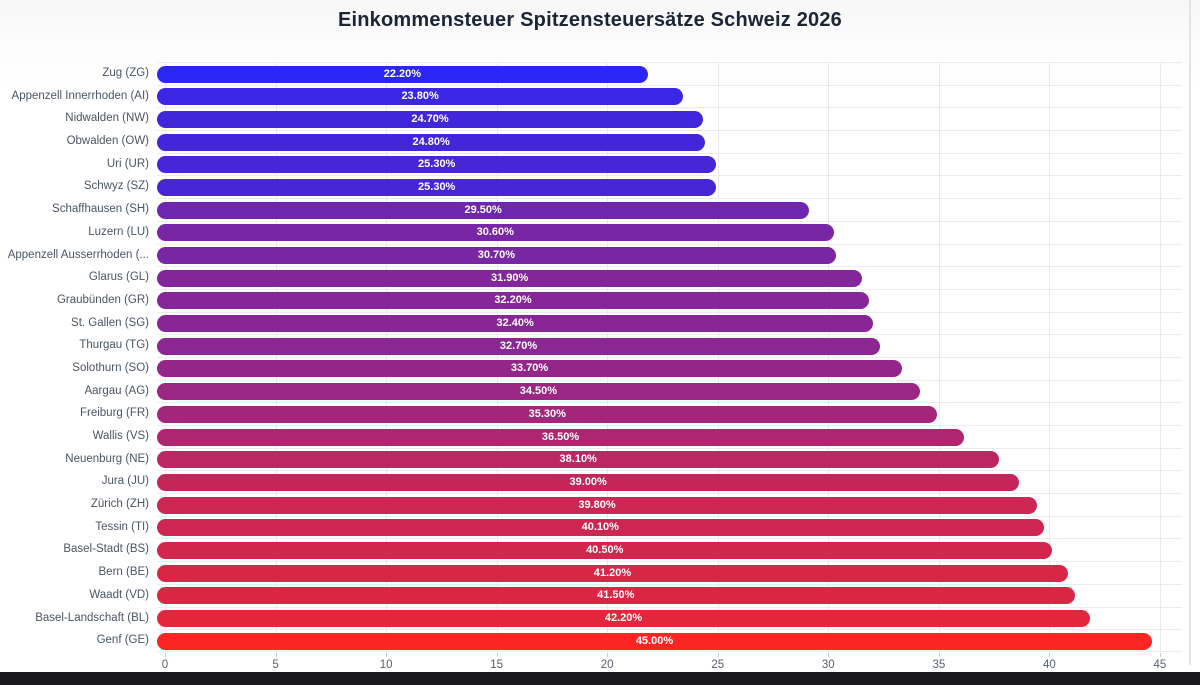  I want to click on bar-value-label: 29.50%, so click(483, 209).